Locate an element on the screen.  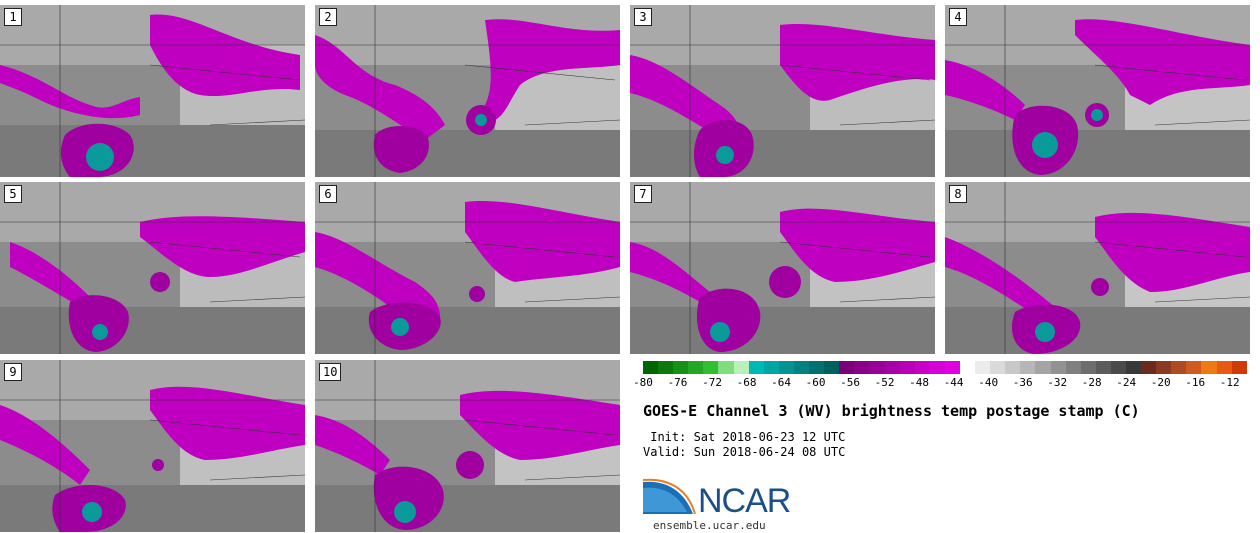
colorbar-tick-label: -60 is located at coordinates (815, 382).